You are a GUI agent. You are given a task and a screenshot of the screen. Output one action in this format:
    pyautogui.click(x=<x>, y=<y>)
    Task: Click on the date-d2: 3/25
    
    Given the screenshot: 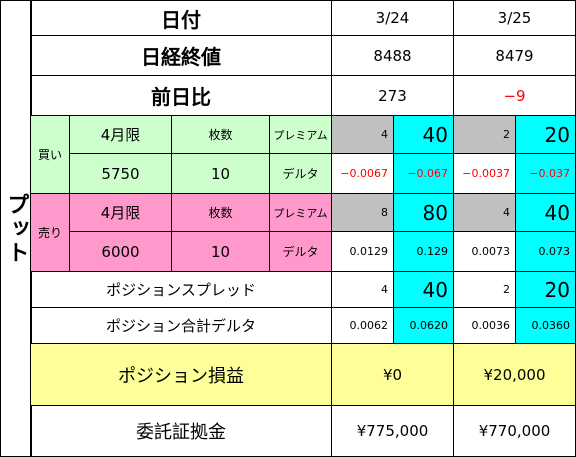 What is the action you would take?
    pyautogui.click(x=515, y=18)
    